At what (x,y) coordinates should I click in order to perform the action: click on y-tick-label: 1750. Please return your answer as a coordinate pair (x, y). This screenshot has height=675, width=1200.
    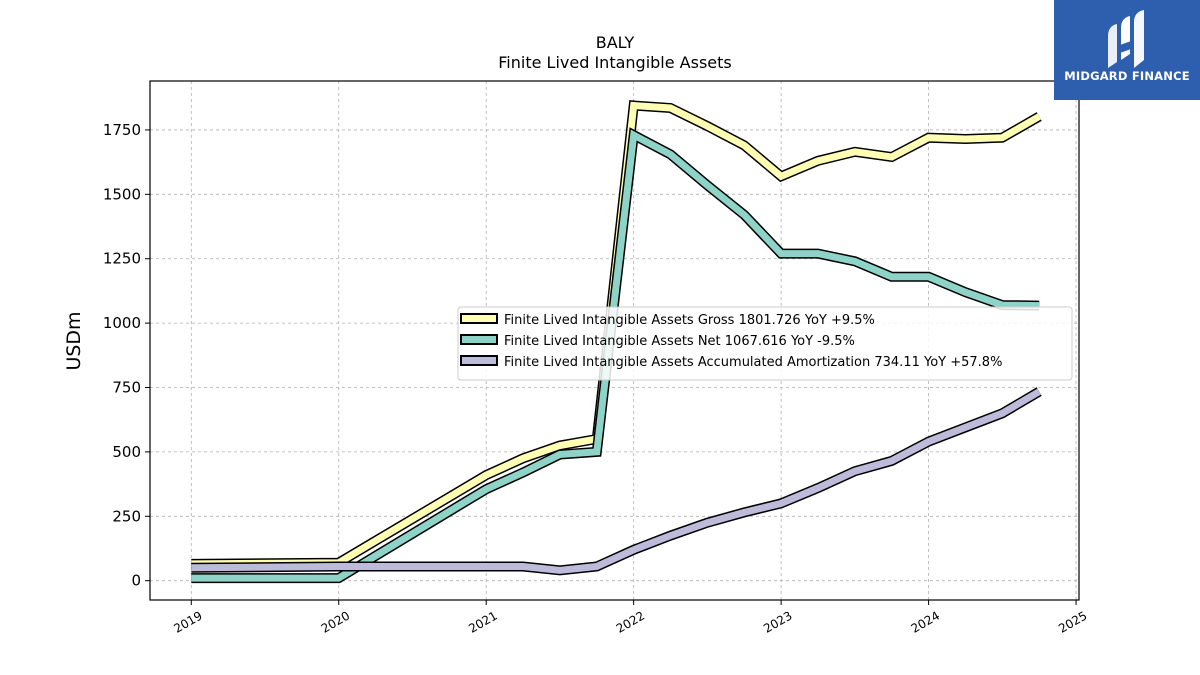
    Looking at the image, I should click on (122, 130).